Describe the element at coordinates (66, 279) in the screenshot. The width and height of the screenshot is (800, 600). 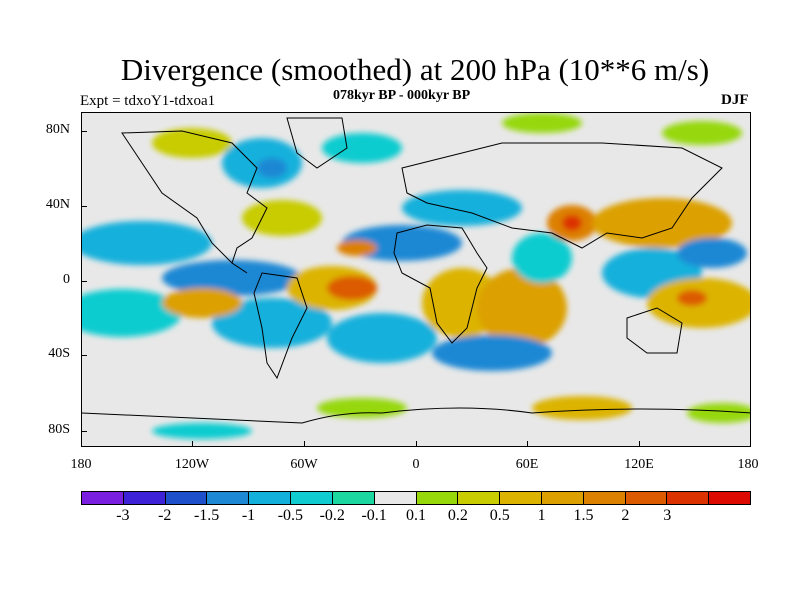
I see `lat-label-equator: 0` at that location.